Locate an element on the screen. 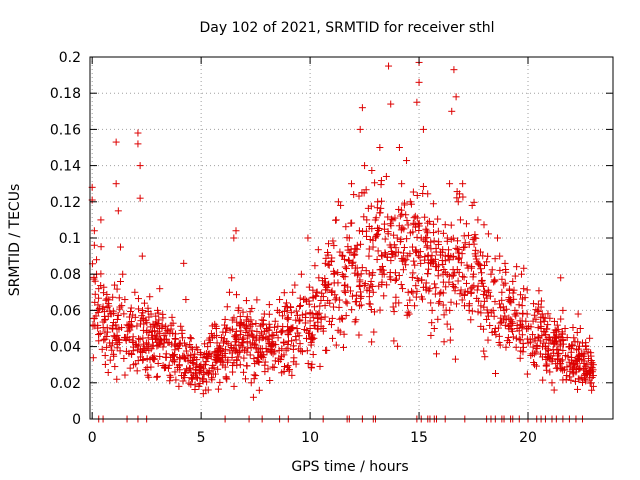 The height and width of the screenshot is (480, 640). y-tick-label: 0 is located at coordinates (76, 420).